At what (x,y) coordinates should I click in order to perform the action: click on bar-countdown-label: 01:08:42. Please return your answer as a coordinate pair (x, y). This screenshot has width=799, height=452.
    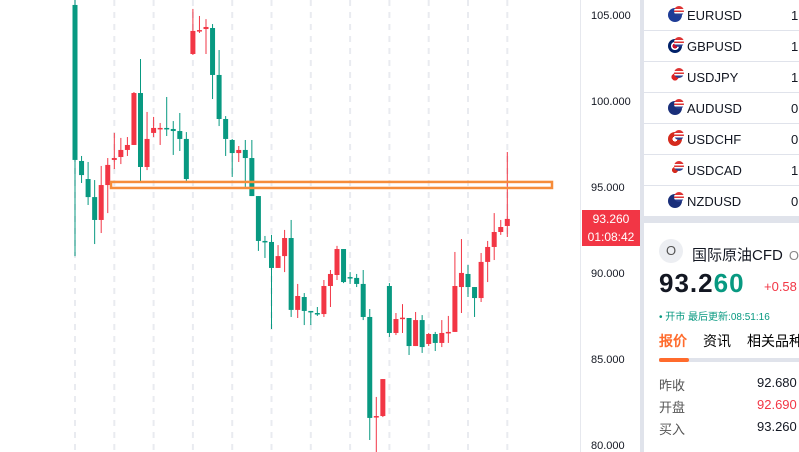
    Looking at the image, I should click on (611, 237).